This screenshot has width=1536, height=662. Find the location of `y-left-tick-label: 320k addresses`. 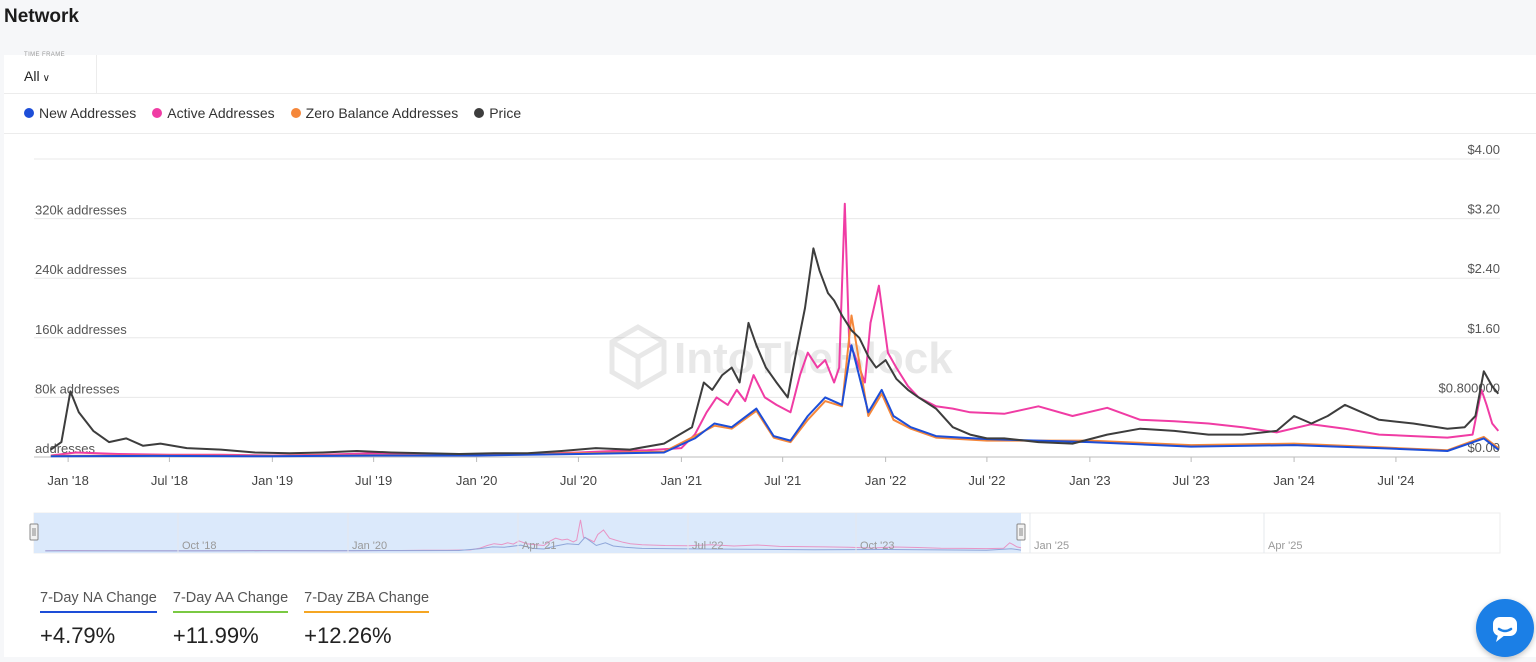

y-left-tick-label: 320k addresses is located at coordinates (81, 210).